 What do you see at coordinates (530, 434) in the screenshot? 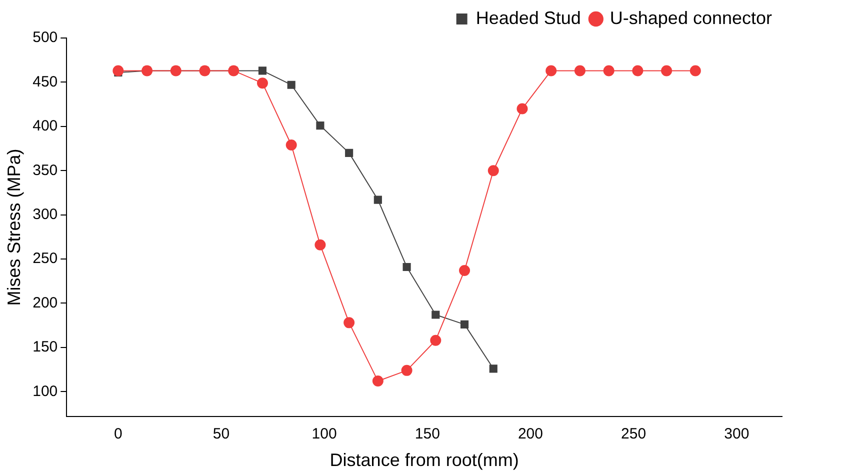
I see `x-tick-label: 200` at bounding box center [530, 434].